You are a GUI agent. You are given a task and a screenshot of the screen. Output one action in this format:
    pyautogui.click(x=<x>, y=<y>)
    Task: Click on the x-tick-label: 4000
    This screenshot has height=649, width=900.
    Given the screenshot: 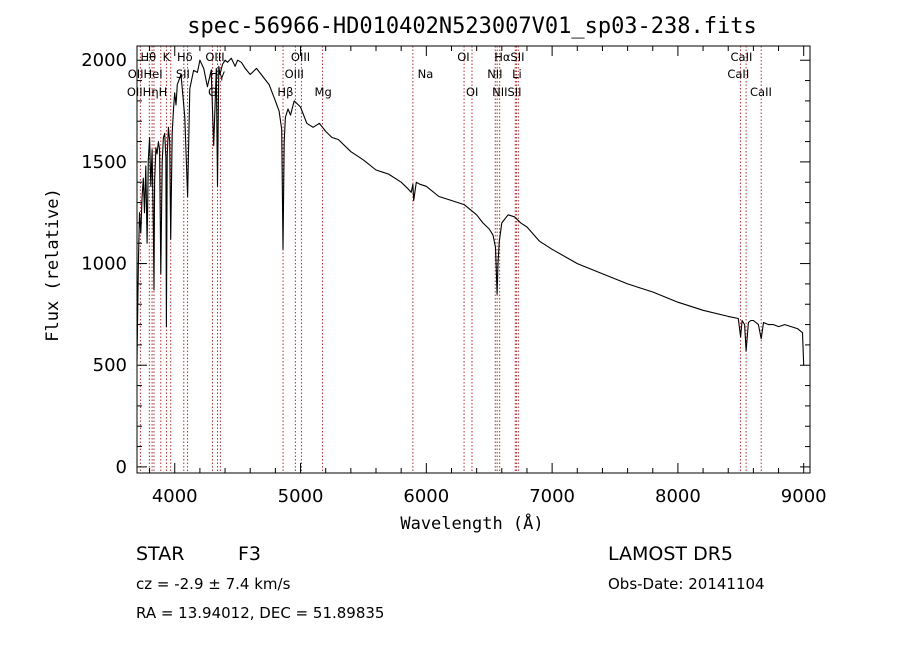 What is the action you would take?
    pyautogui.click(x=175, y=496)
    